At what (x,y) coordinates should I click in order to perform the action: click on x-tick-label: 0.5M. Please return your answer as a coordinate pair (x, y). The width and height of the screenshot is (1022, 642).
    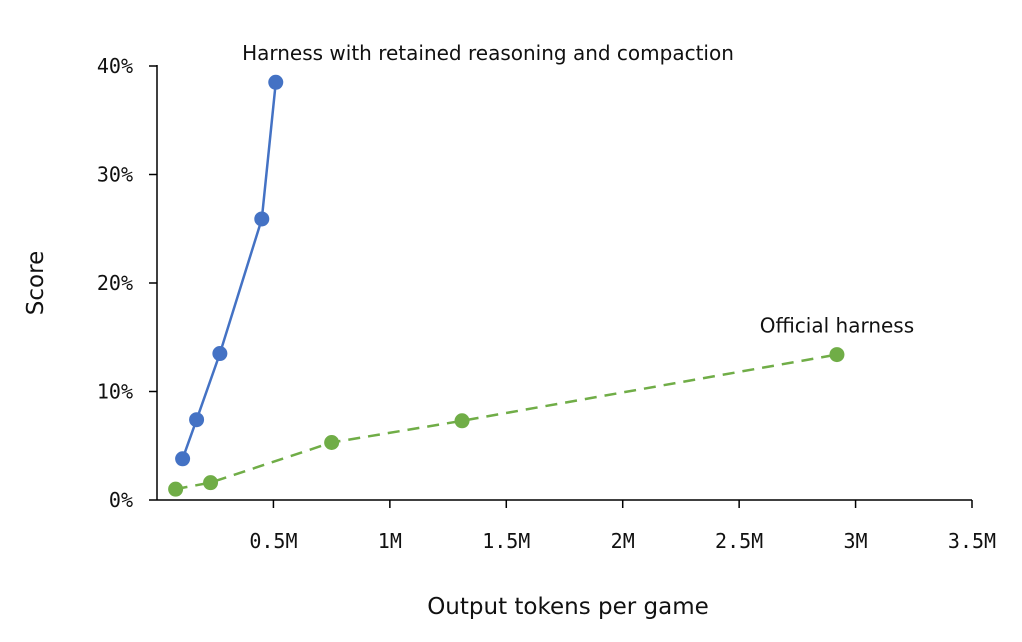
    Looking at the image, I should click on (273, 541).